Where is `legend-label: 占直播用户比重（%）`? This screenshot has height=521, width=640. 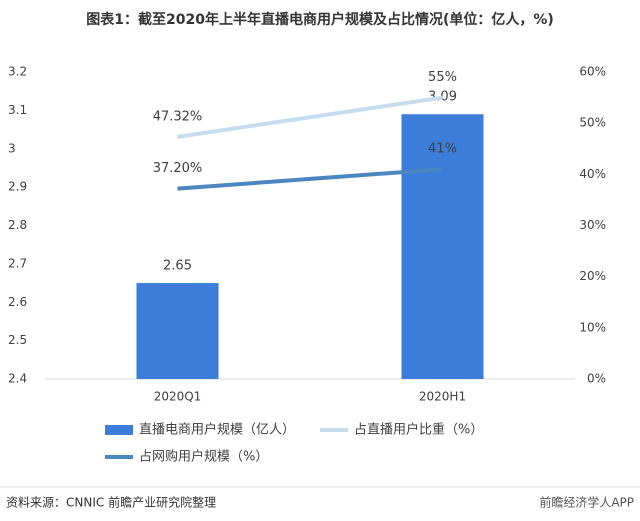 legend-label: 占直播用户比重（%） is located at coordinates (418, 430).